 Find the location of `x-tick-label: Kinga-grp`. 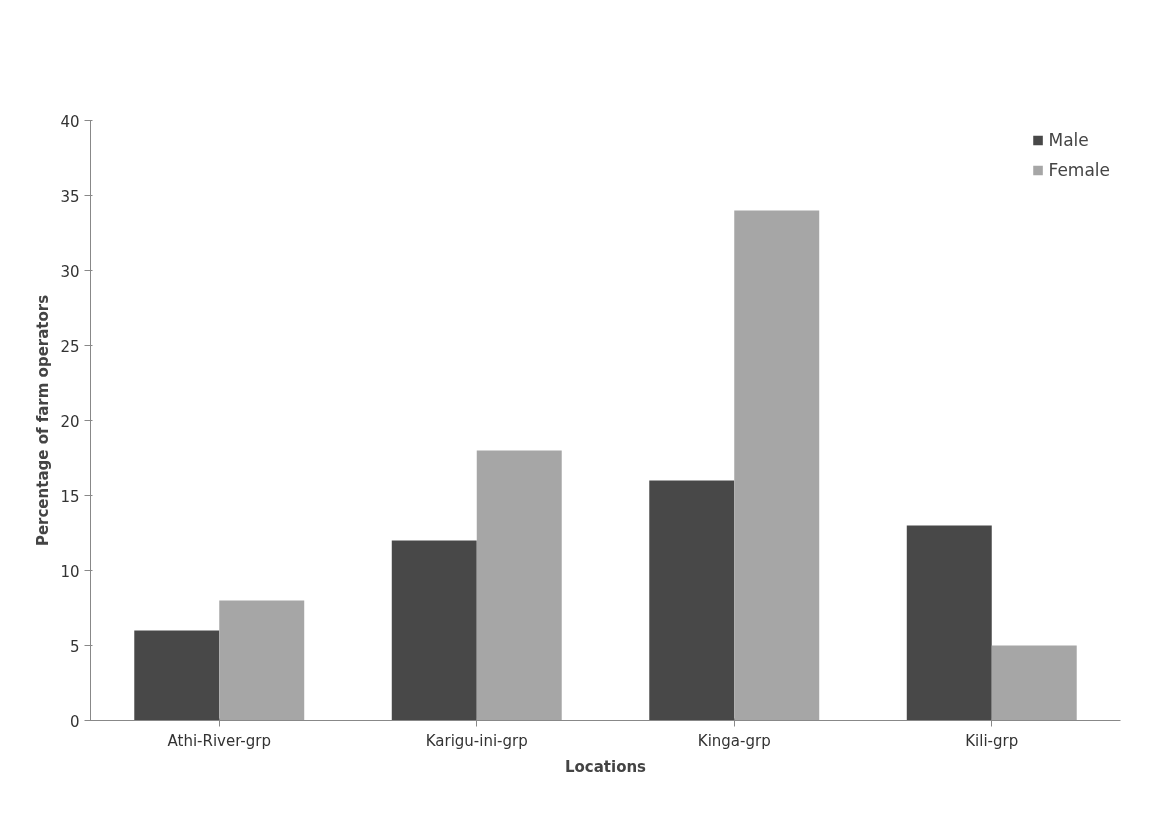

x-tick-label: Kinga-grp is located at coordinates (734, 740).